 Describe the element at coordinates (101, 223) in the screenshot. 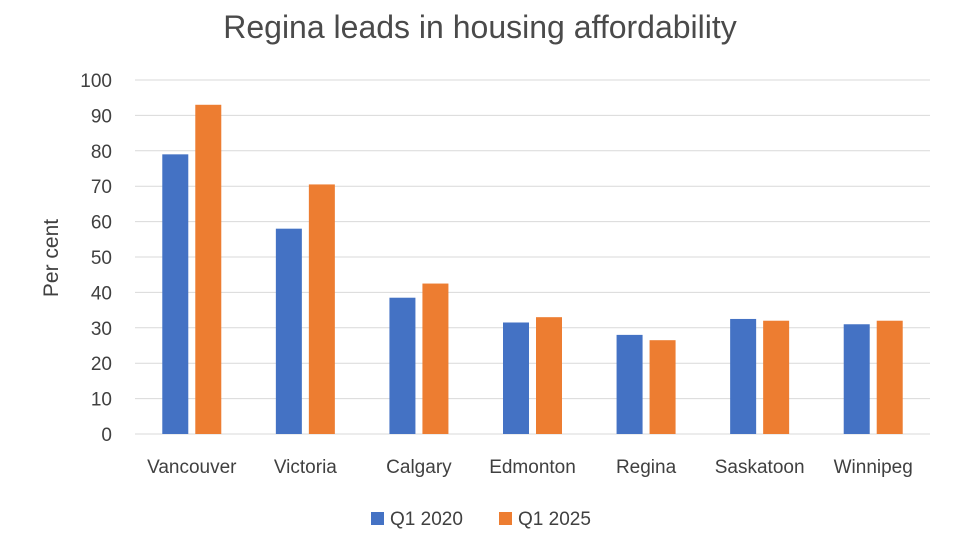

I see `y-tick-label: 60` at that location.